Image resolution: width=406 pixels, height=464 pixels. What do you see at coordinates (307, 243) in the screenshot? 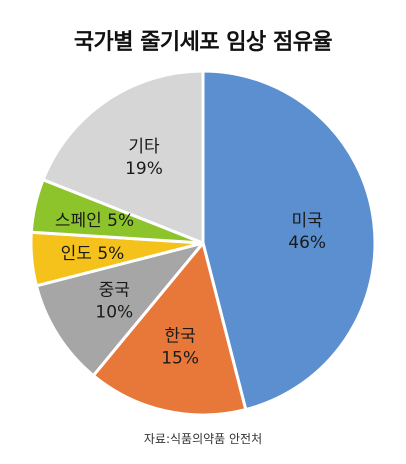
I see `slice-value-0: 46%` at bounding box center [307, 243].